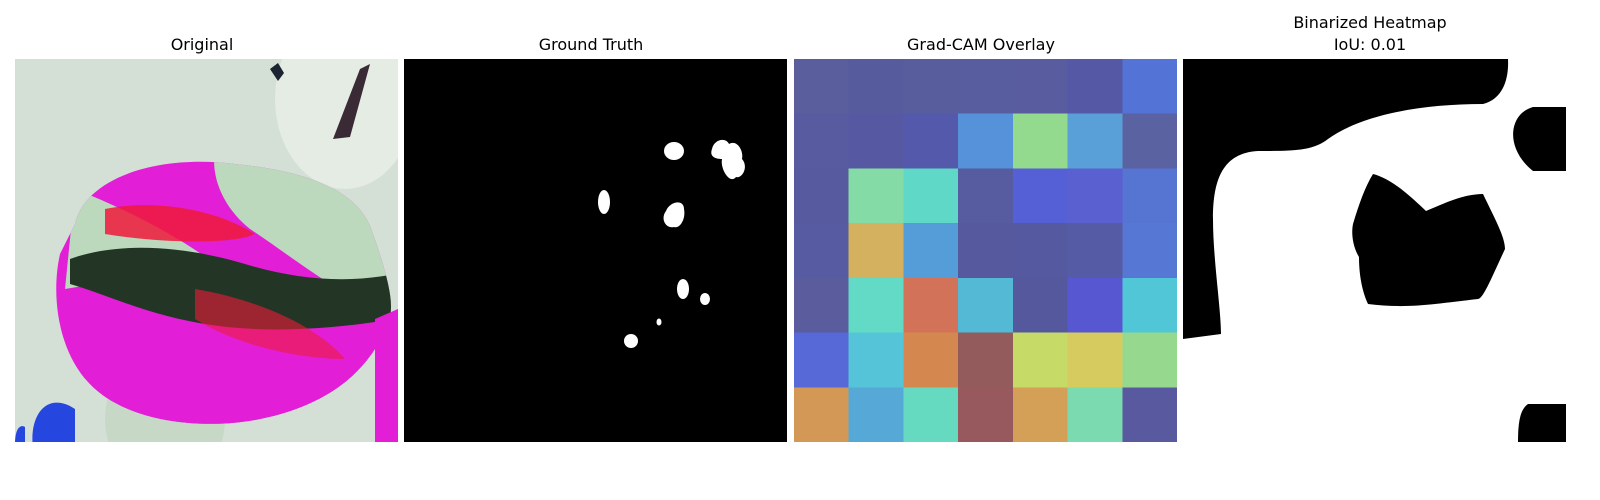  I want to click on gradcam-title: Grad-CAM Overlay, so click(981, 44).